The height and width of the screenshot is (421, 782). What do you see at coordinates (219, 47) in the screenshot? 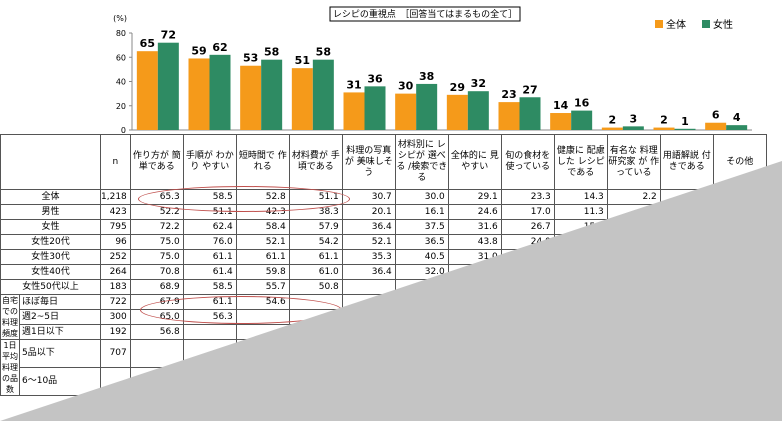
I see `bar-value-label: 62` at bounding box center [219, 47].